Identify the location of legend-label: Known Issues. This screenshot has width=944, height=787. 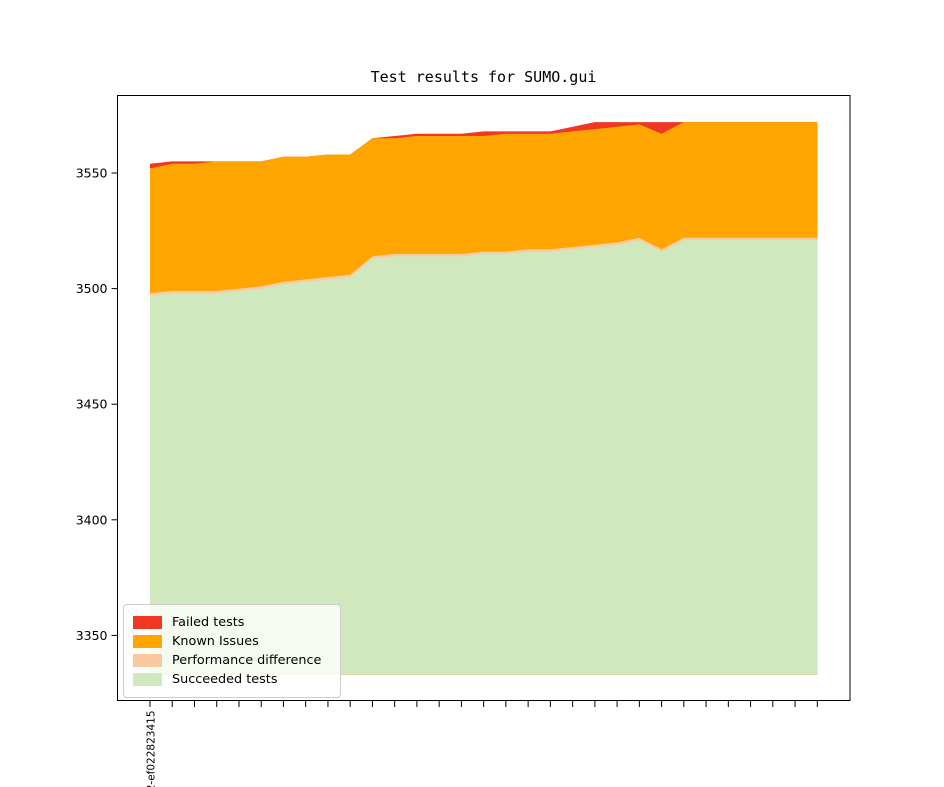
(215, 641).